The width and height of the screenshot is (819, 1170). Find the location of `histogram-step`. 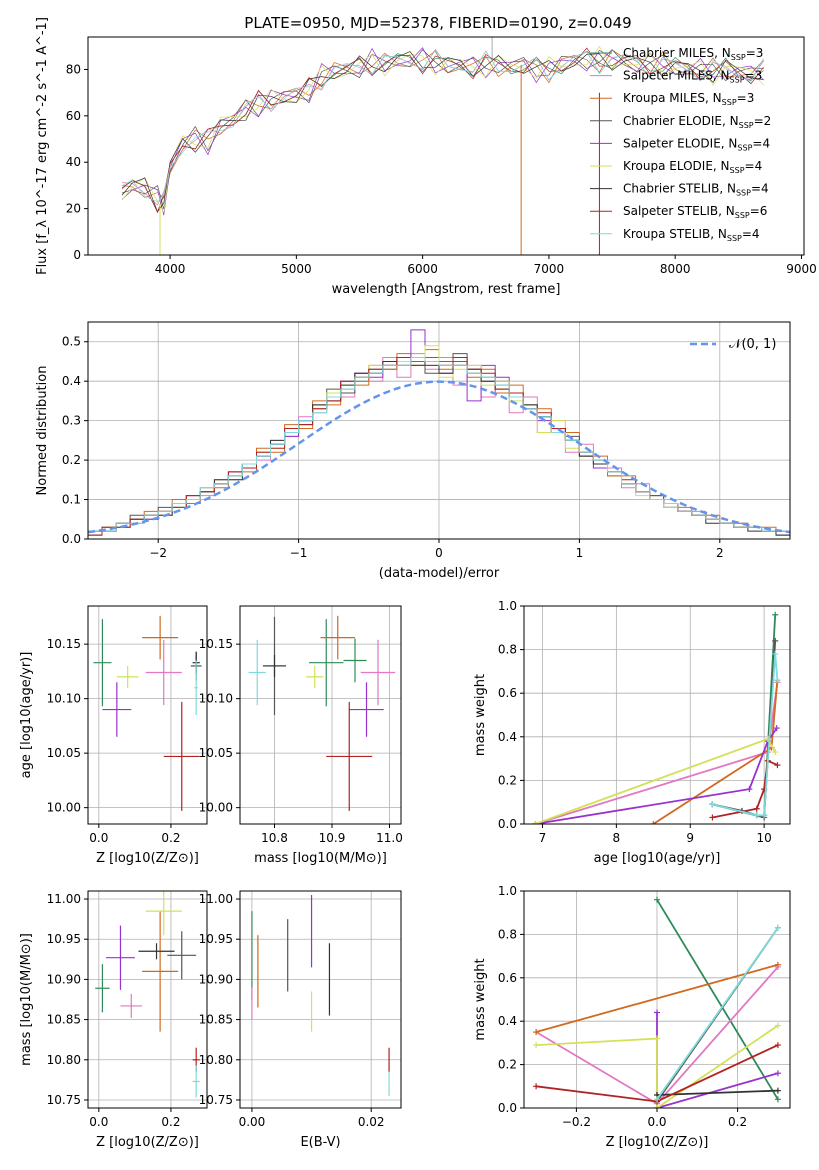

histogram-step is located at coordinates (439, 444).